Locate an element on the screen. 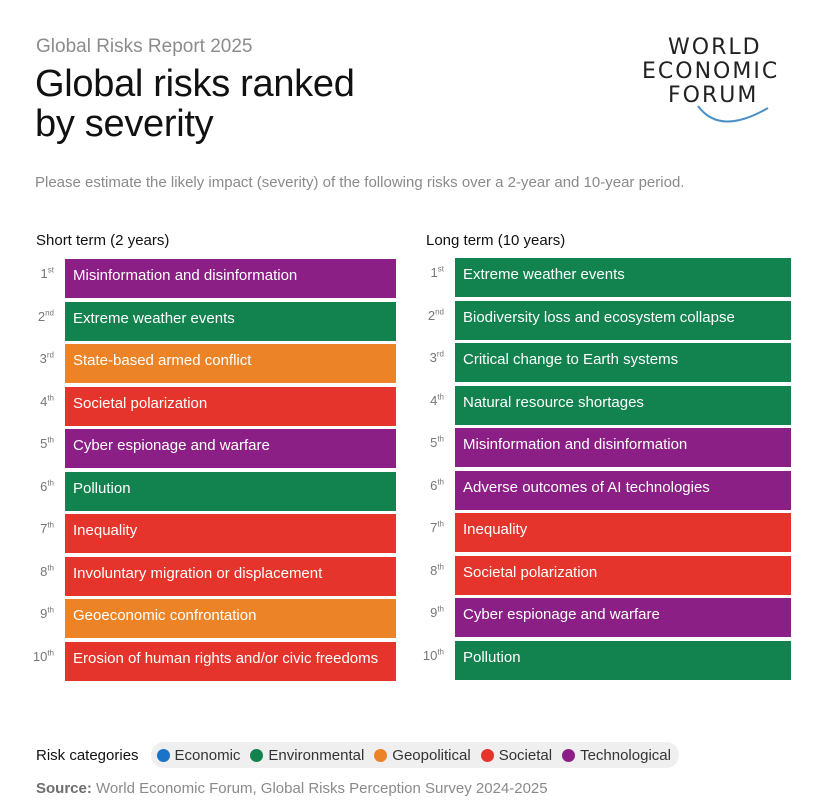 This screenshot has height=810, width=825. long-rank-10: 10th is located at coordinates (429, 655).